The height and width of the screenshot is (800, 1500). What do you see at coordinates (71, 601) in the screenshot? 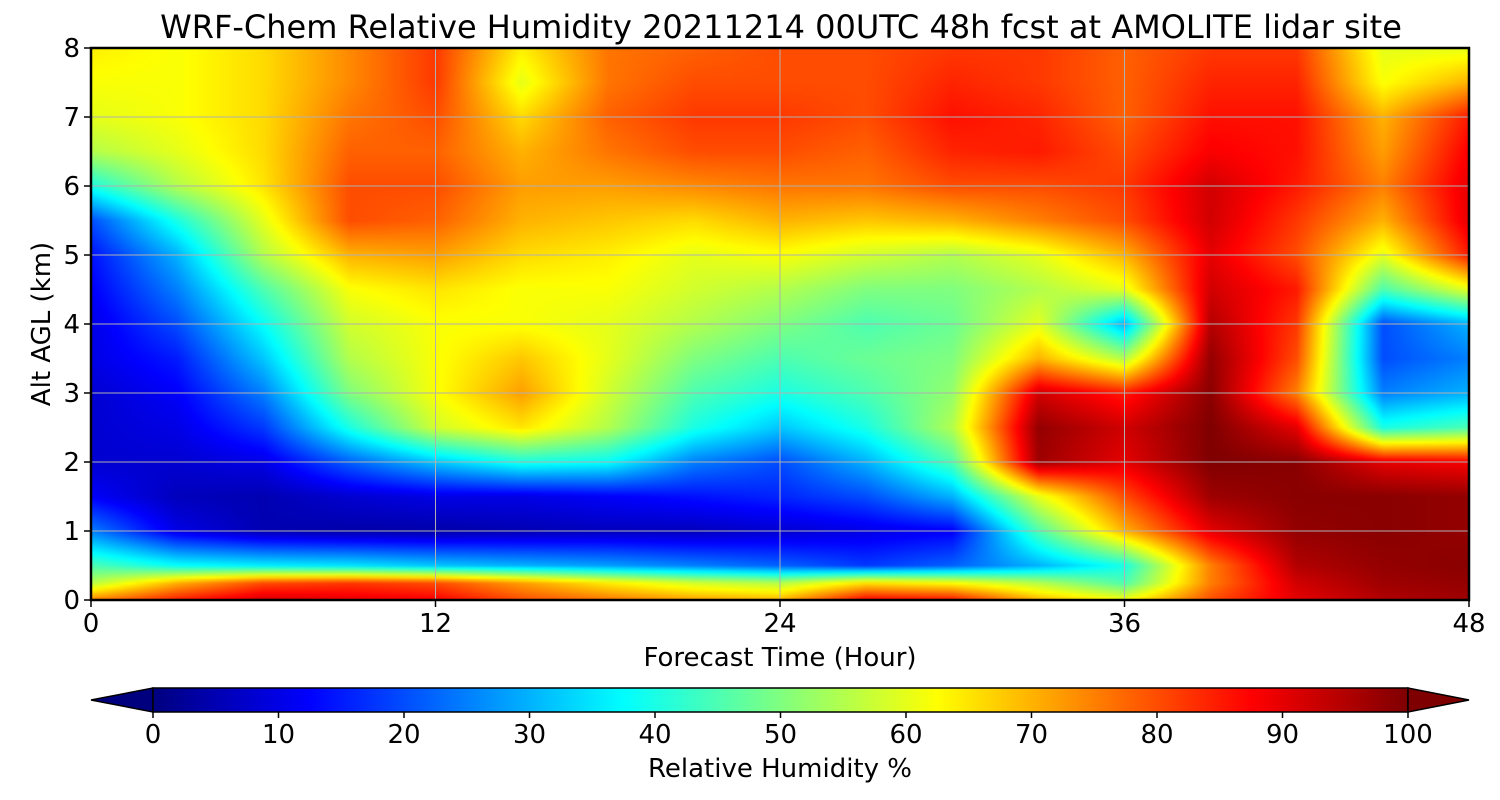
I see `y-tick-label: 0` at bounding box center [71, 601].